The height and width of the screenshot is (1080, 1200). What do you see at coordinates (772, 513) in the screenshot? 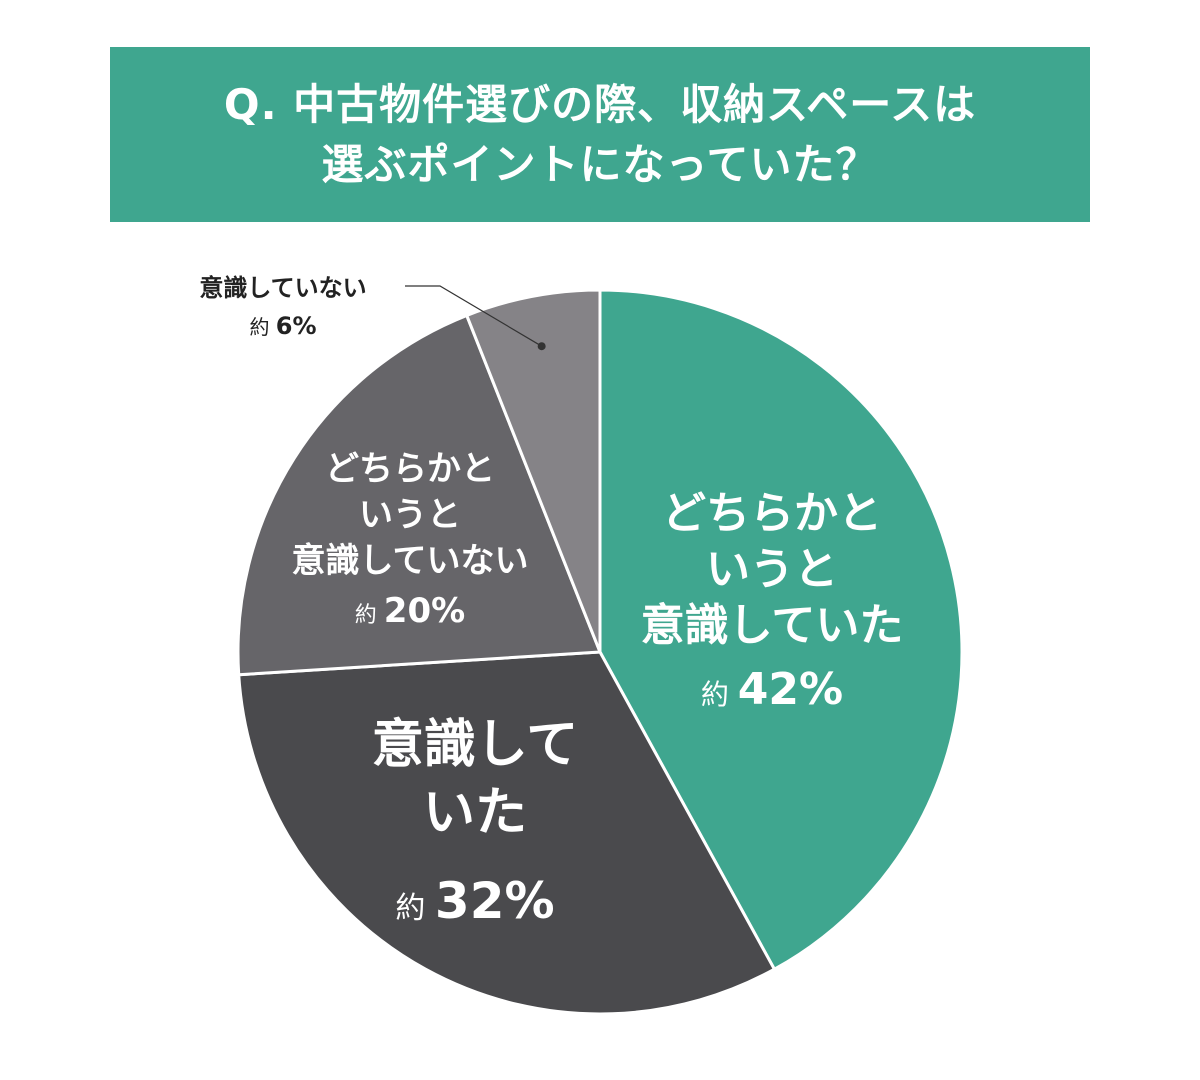
I see `slice-label-1-line-1: どちらかと` at bounding box center [772, 513].